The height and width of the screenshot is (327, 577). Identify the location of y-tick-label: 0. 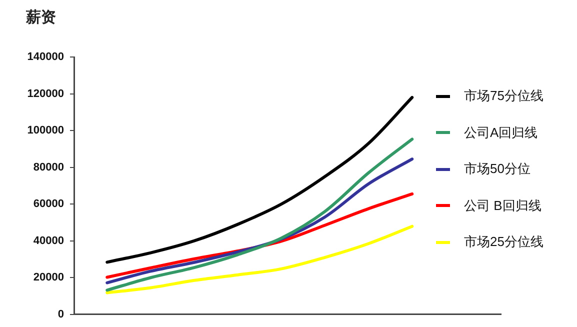
(61, 314).